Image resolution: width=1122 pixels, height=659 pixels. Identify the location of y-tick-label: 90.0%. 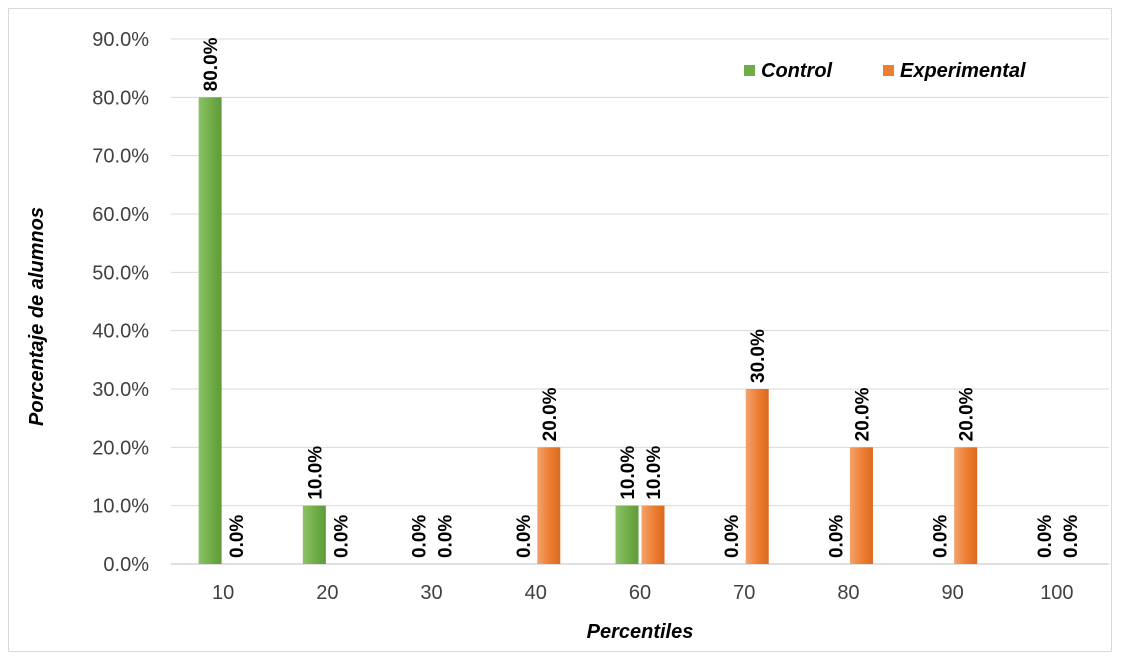
(120, 40).